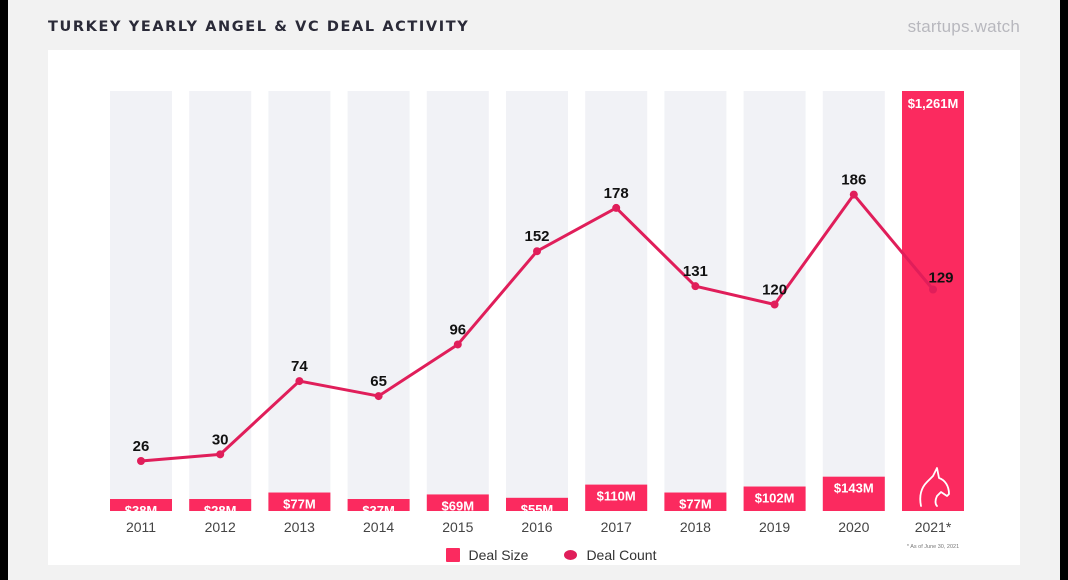 This screenshot has height=580, width=1068. I want to click on deal-size-label-7: $77M, so click(695, 504).